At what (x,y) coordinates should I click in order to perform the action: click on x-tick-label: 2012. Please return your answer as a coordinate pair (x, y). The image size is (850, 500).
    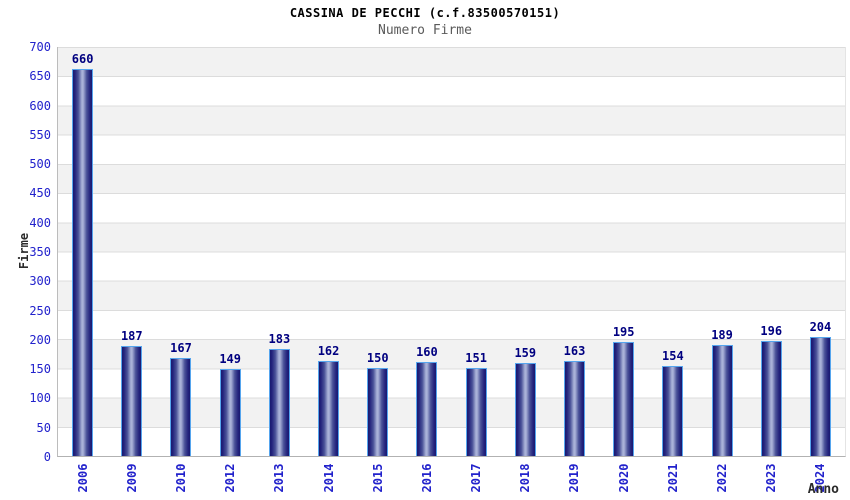
    Looking at the image, I should click on (230, 478).